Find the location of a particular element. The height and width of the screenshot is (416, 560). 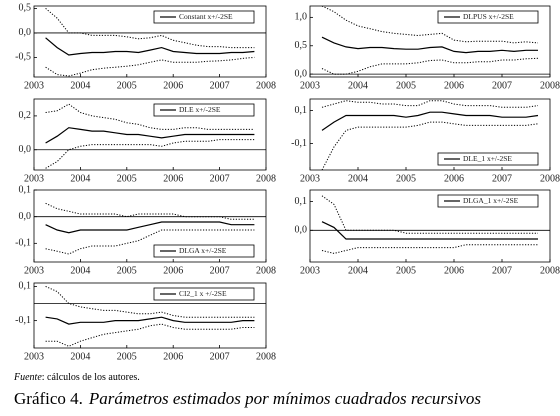

legend-label: DLGA_1 x+/-2SE is located at coordinates (491, 200).